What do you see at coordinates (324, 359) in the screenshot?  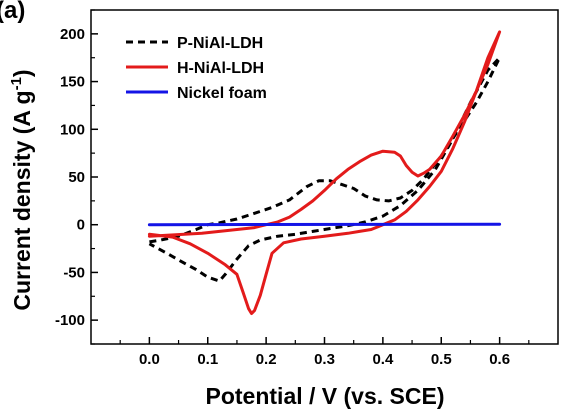 I see `x-tick-label: 0.3` at bounding box center [324, 359].